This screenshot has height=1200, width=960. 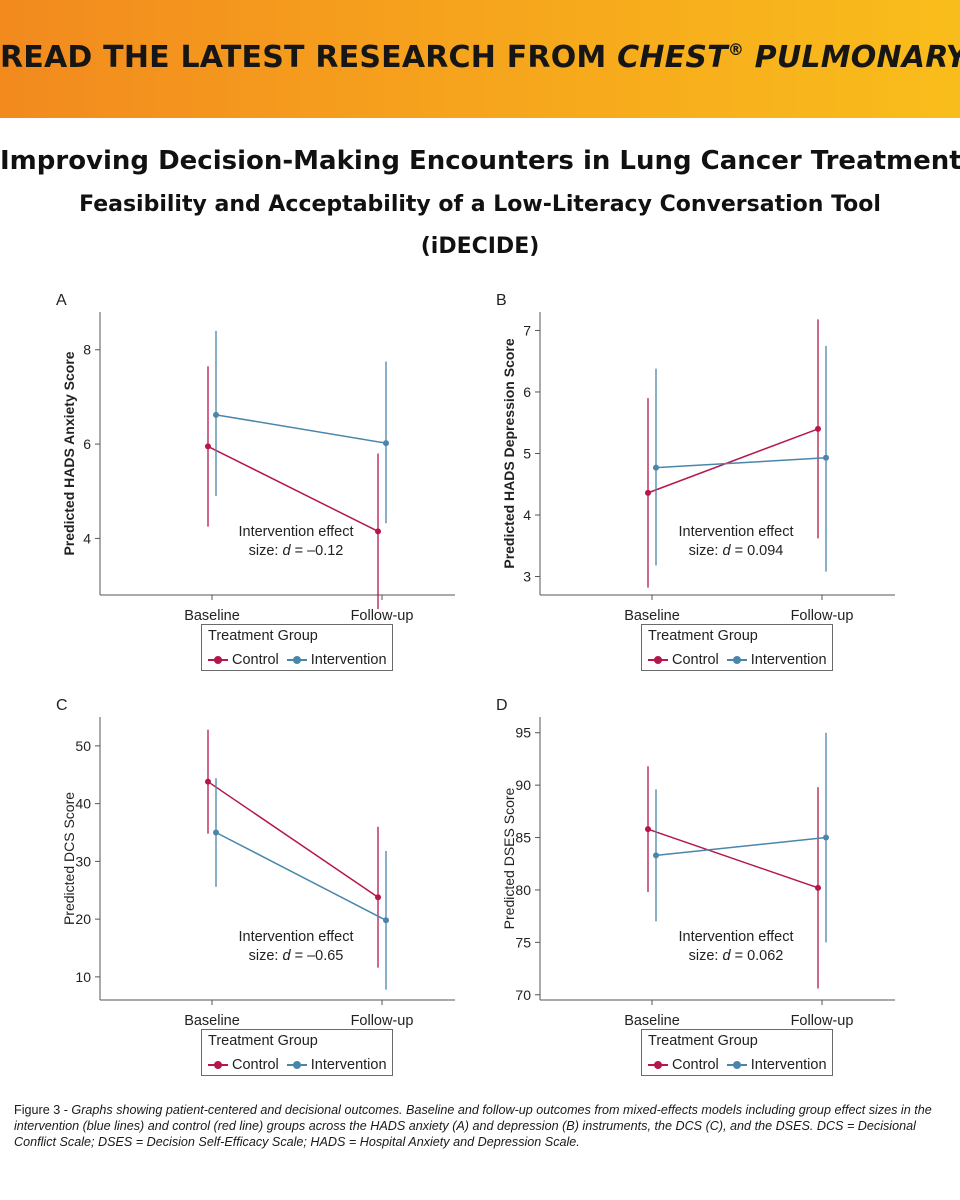 What do you see at coordinates (757, 956) in the screenshot?
I see `annotation-value: = 0.062` at bounding box center [757, 956].